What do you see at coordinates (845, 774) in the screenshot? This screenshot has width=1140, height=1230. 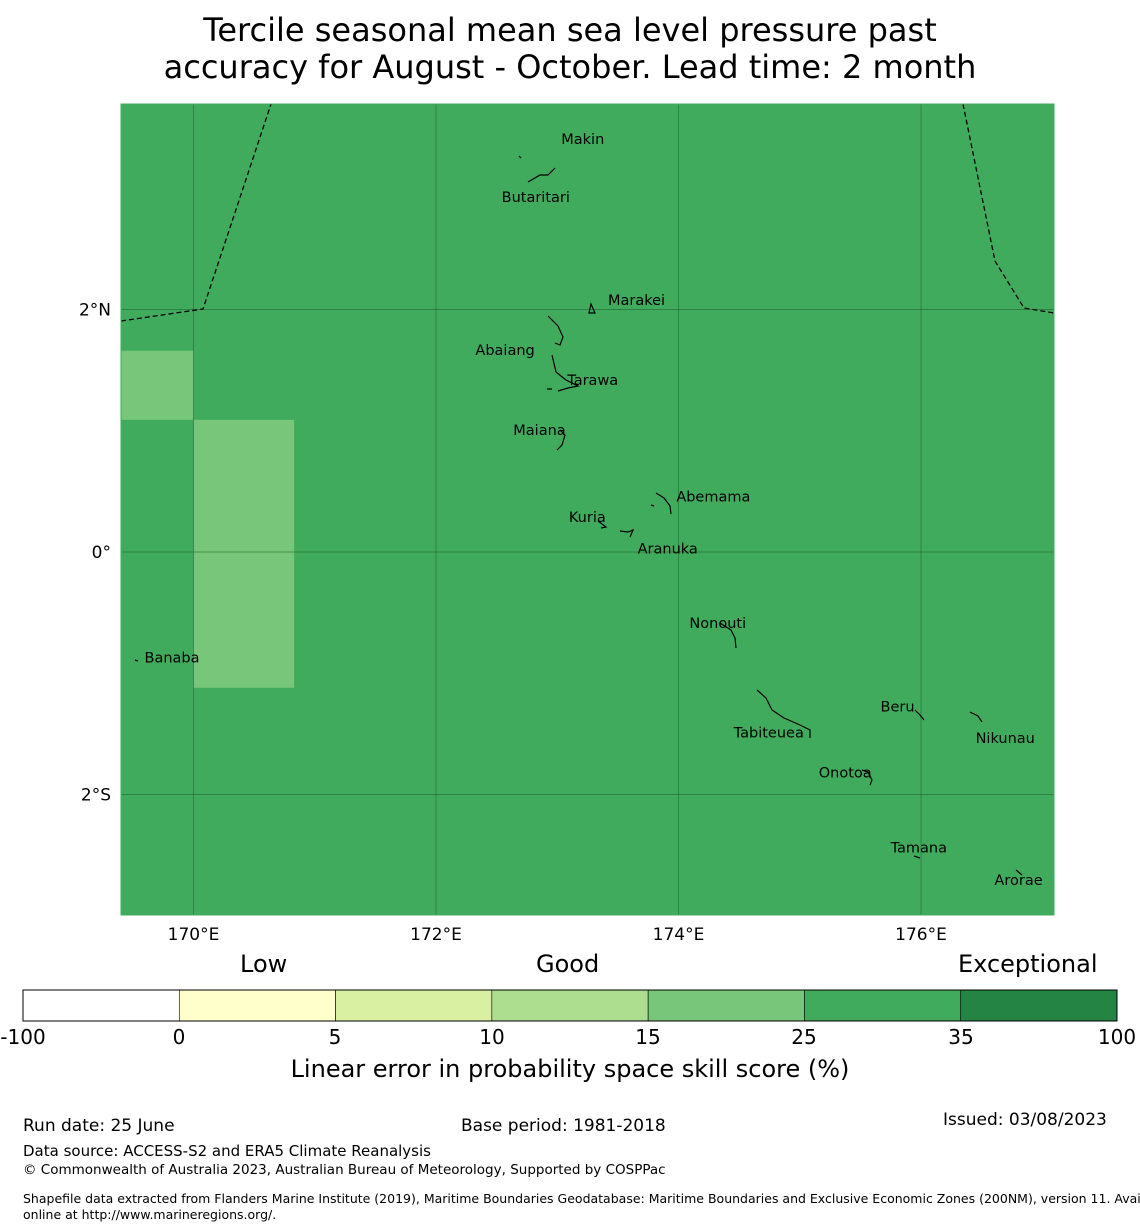 I see `island-label: Onotoa` at bounding box center [845, 774].